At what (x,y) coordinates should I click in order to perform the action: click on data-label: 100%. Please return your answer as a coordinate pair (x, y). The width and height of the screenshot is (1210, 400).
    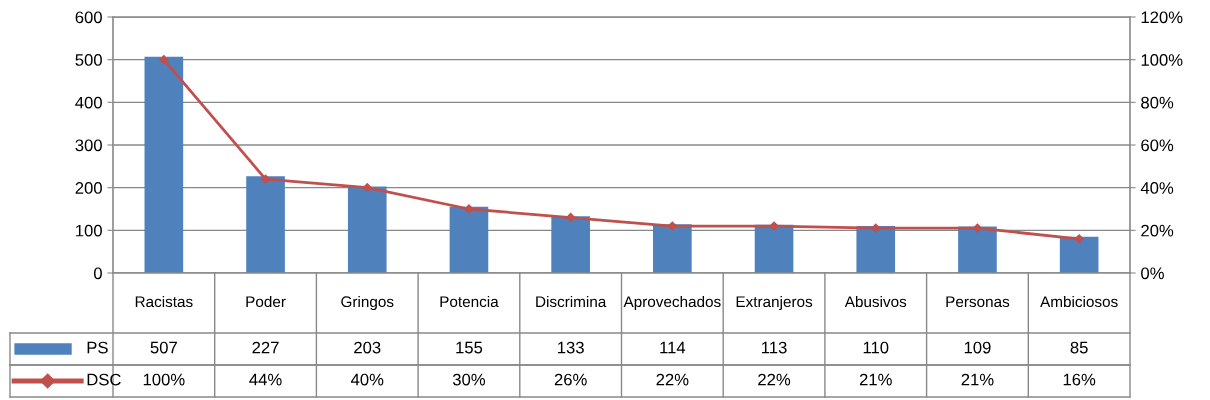
    Looking at the image, I should click on (164, 379).